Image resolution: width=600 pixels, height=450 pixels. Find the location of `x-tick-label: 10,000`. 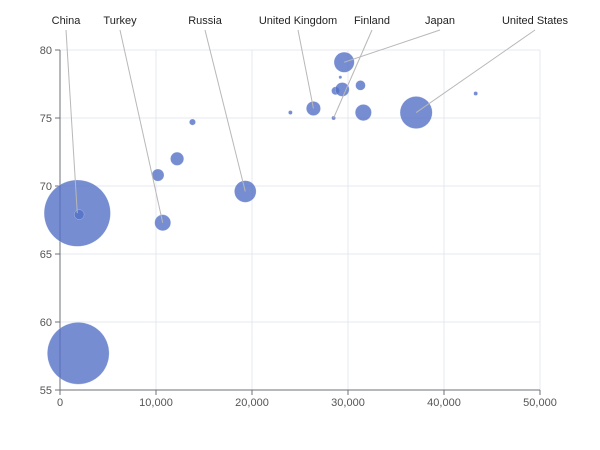

x-tick-label: 10,000 is located at coordinates (156, 403).